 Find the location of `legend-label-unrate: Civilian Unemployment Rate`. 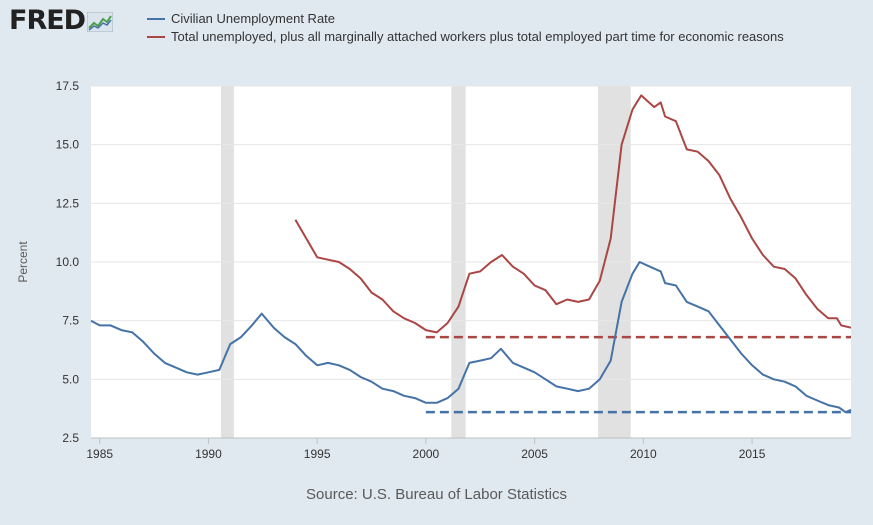

legend-label-unrate: Civilian Unemployment Rate is located at coordinates (253, 18).